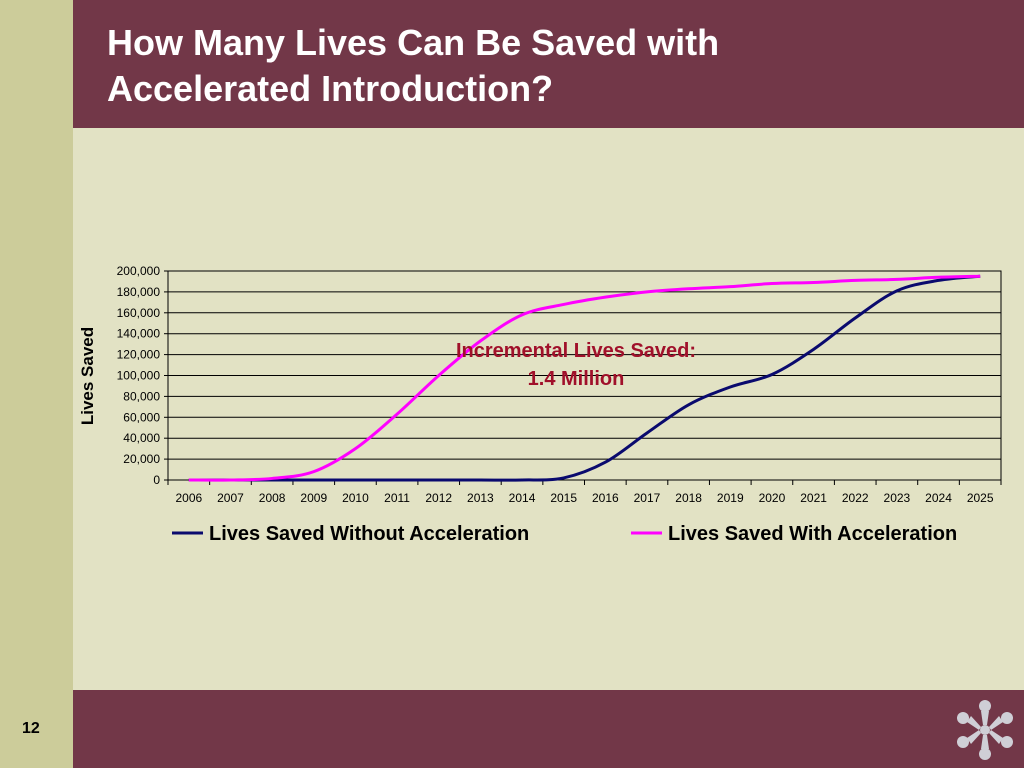  Describe the element at coordinates (87, 376) in the screenshot. I see `y-axis-label: Lives Saved` at that location.